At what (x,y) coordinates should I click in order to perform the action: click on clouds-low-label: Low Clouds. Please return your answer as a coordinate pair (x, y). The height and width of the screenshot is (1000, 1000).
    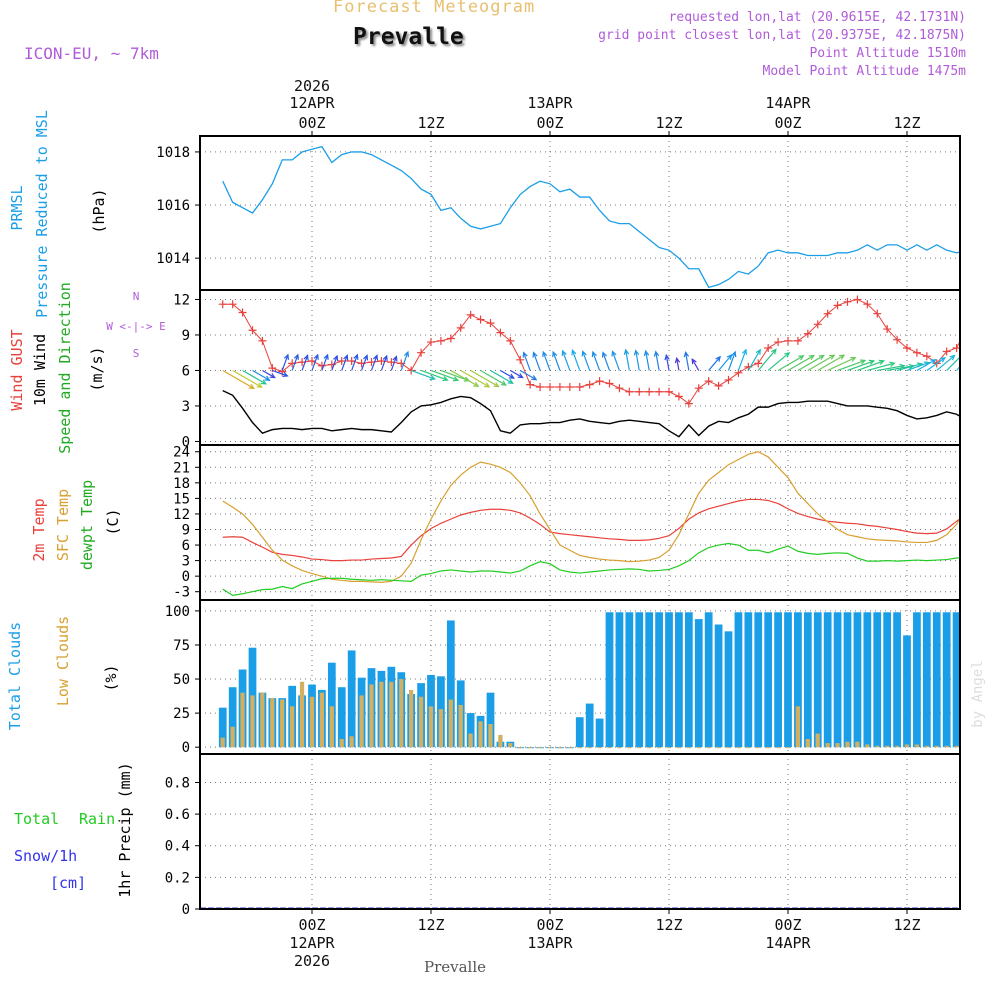
    Looking at the image, I should click on (63, 661).